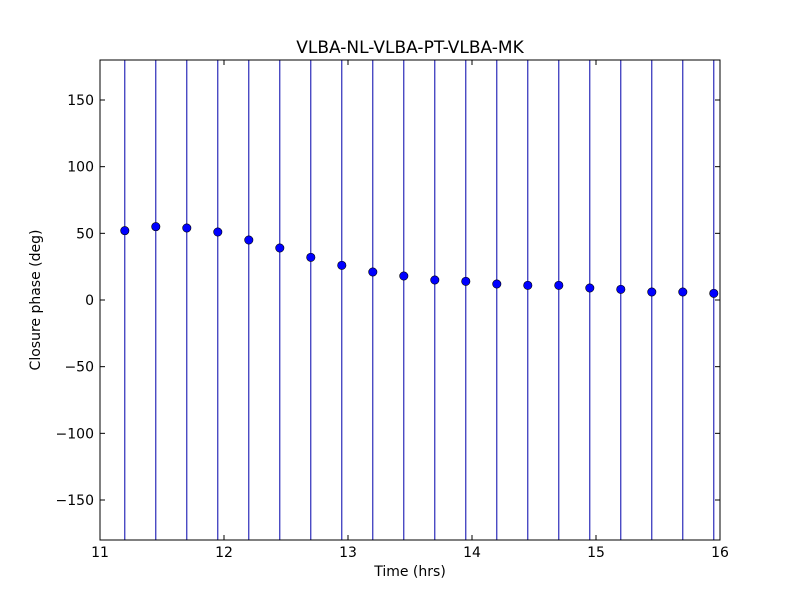  Describe the element at coordinates (224, 553) in the screenshot. I see `x-tick-label: 12` at that location.